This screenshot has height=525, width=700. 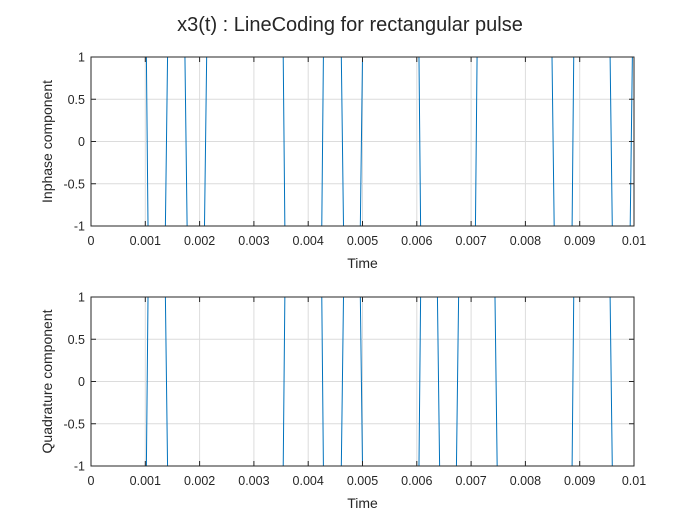 I want to click on y-axis-label: Quadrature component, so click(x=47, y=381).